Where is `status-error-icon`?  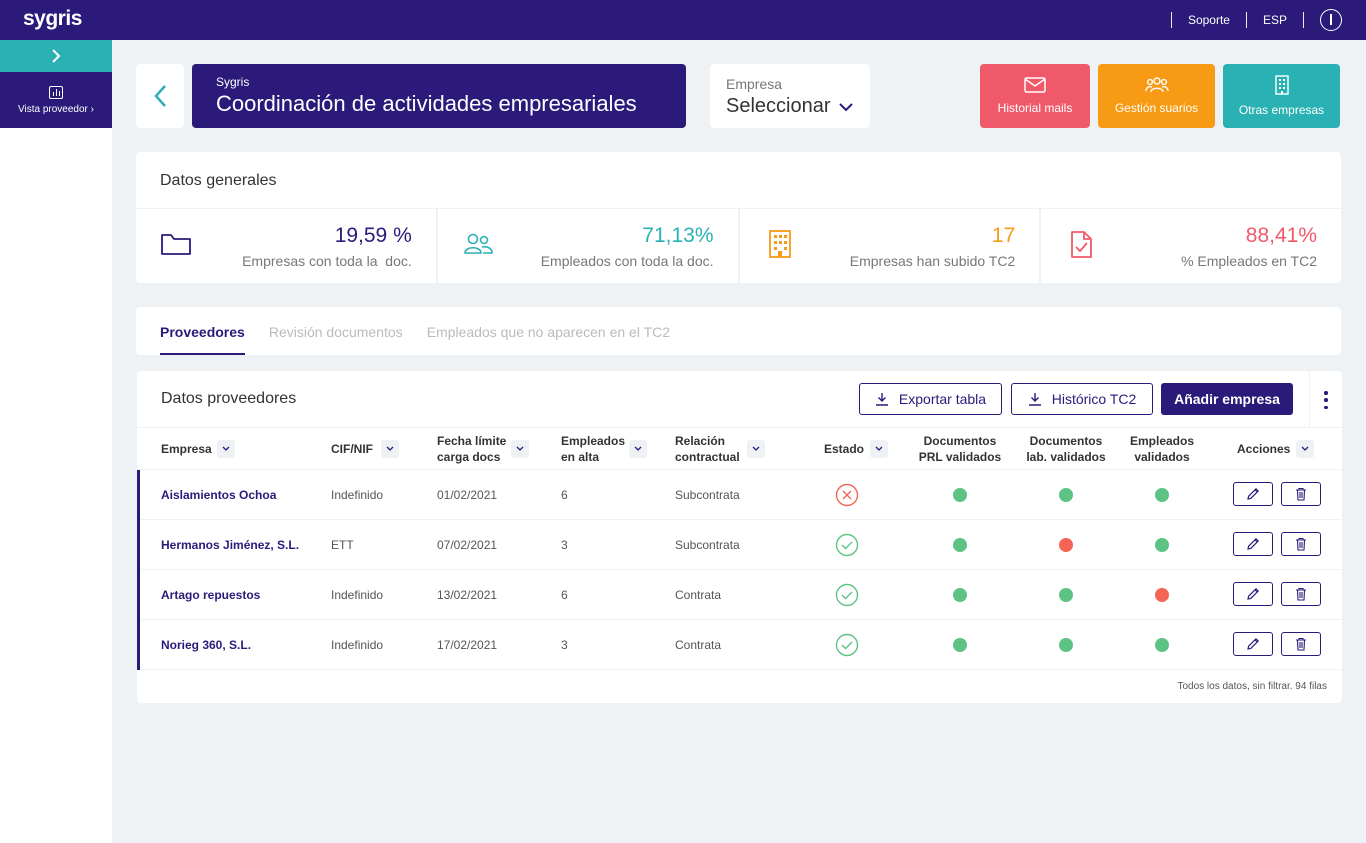 status-error-icon is located at coordinates (847, 495).